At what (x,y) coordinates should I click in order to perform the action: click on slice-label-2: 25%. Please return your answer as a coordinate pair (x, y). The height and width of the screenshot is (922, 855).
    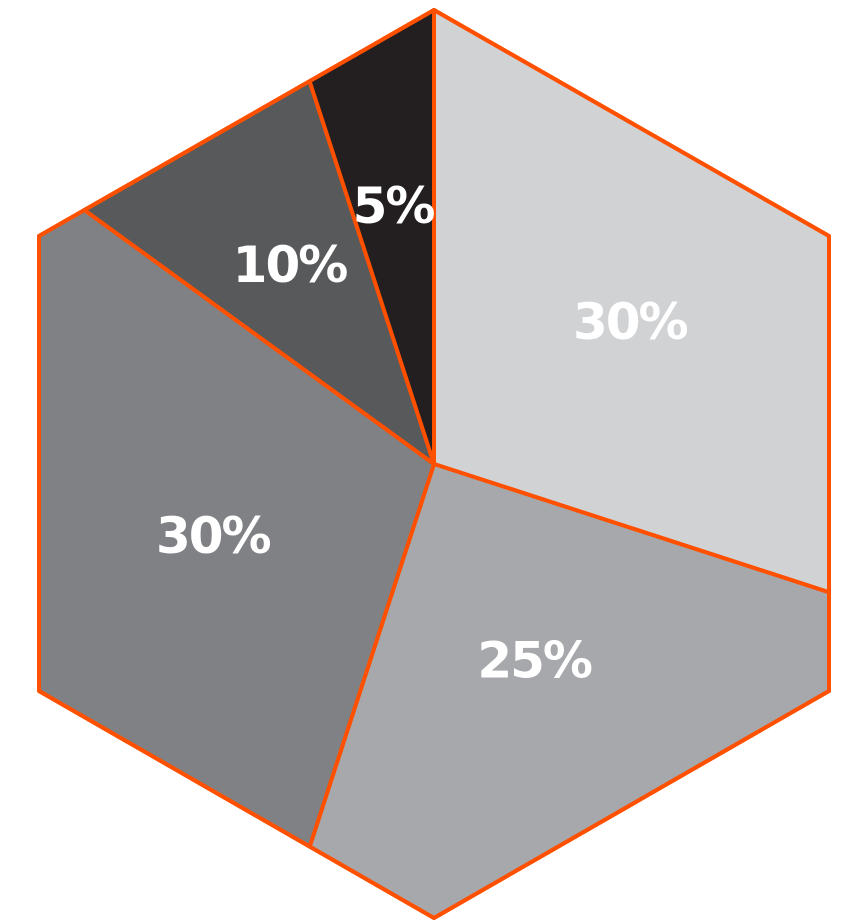
    Looking at the image, I should click on (534, 661).